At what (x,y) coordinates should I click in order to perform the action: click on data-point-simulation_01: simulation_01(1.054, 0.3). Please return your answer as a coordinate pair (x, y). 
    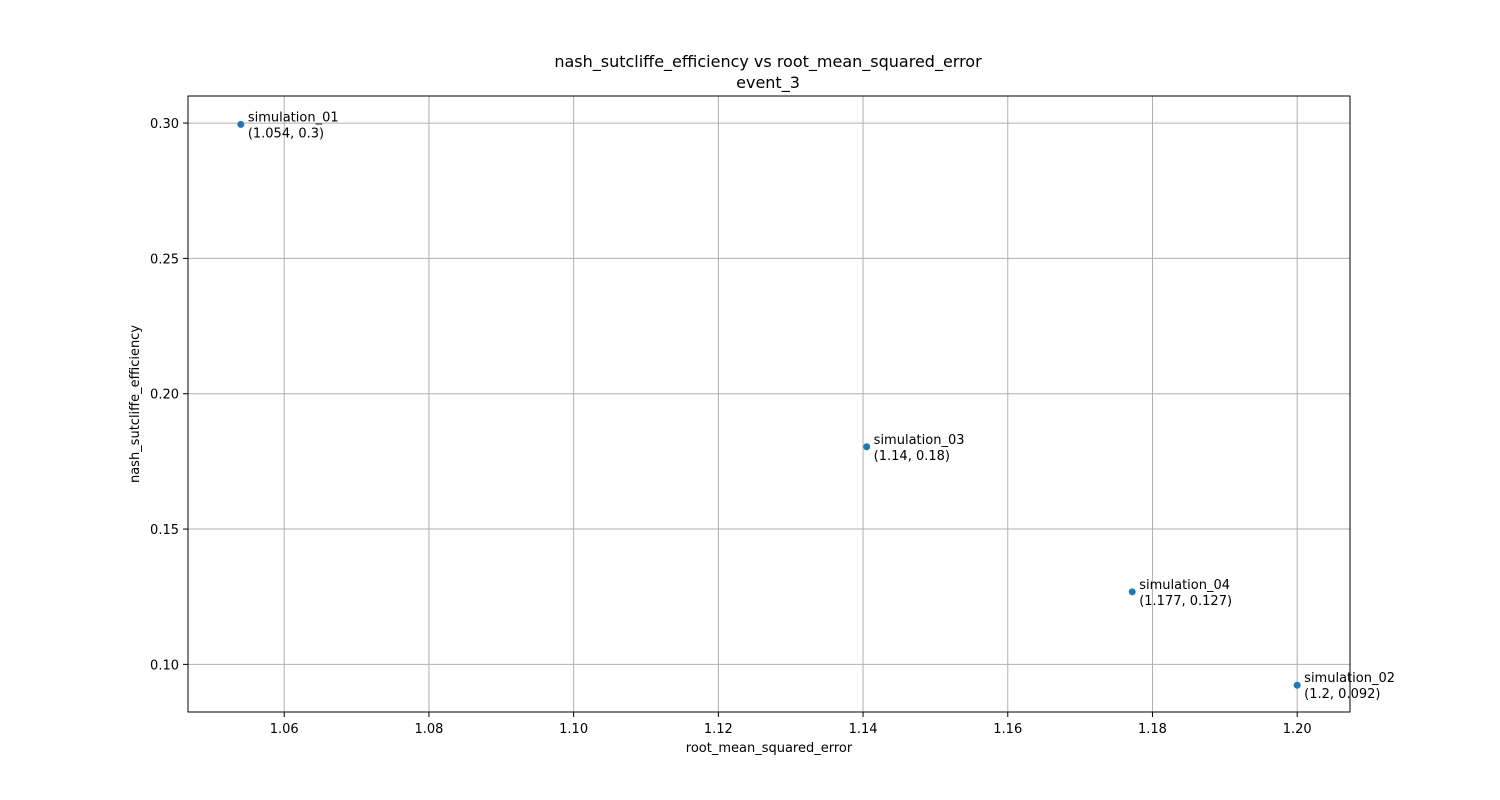
    Looking at the image, I should click on (288, 125).